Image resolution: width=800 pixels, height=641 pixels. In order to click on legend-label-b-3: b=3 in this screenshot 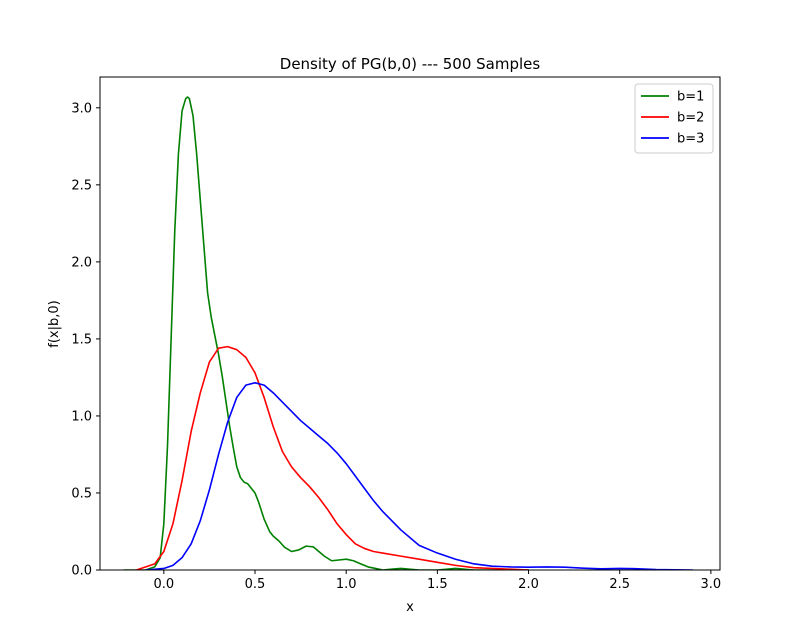, I will do `click(690, 139)`.